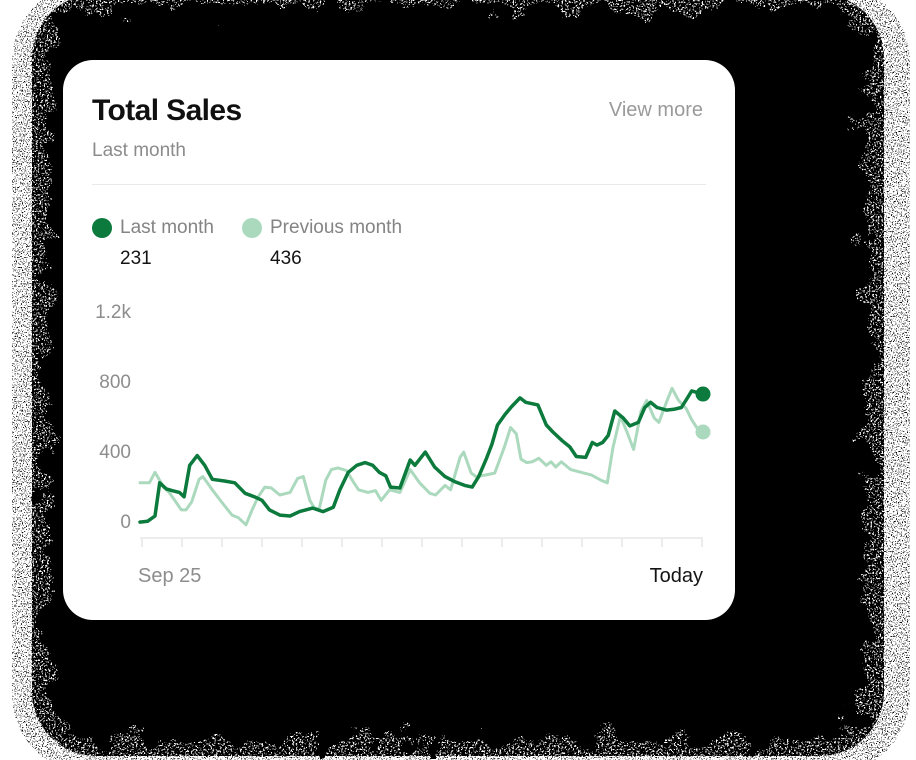 Image resolution: width=916 pixels, height=760 pixels. I want to click on y-axis-label: 1.2k, so click(113, 312).